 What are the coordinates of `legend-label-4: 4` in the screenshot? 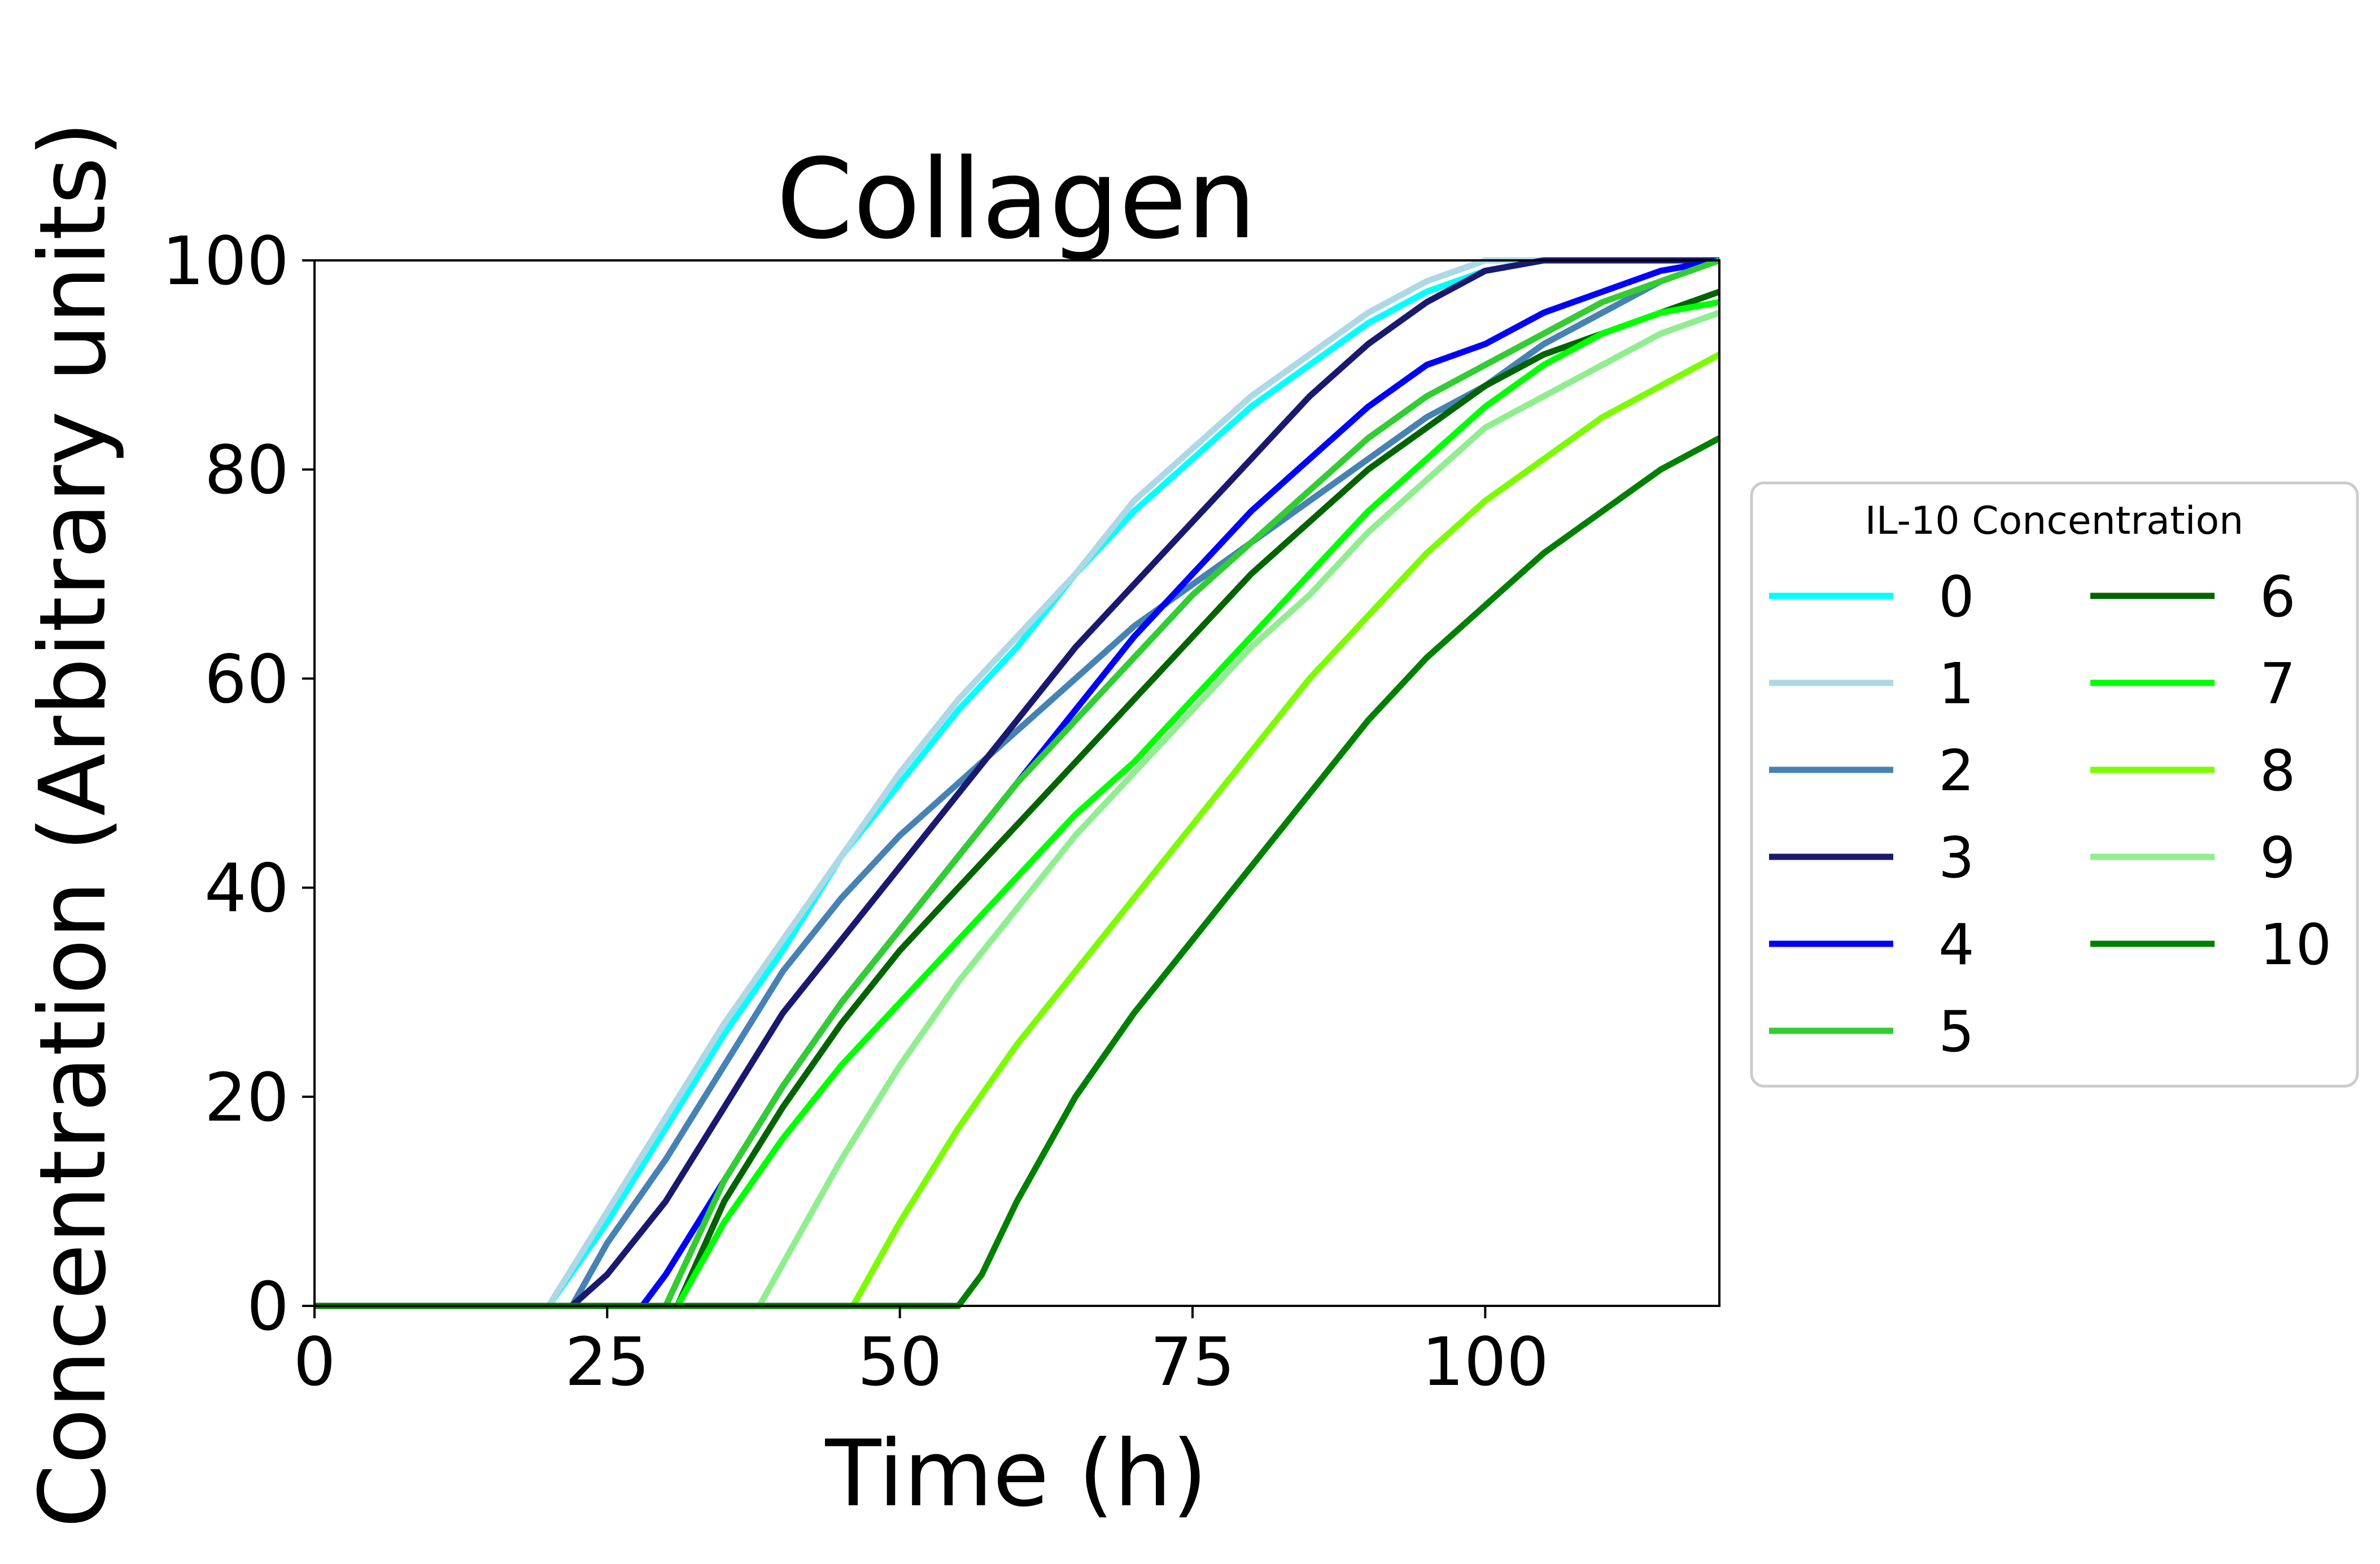 It's located at (1956, 945).